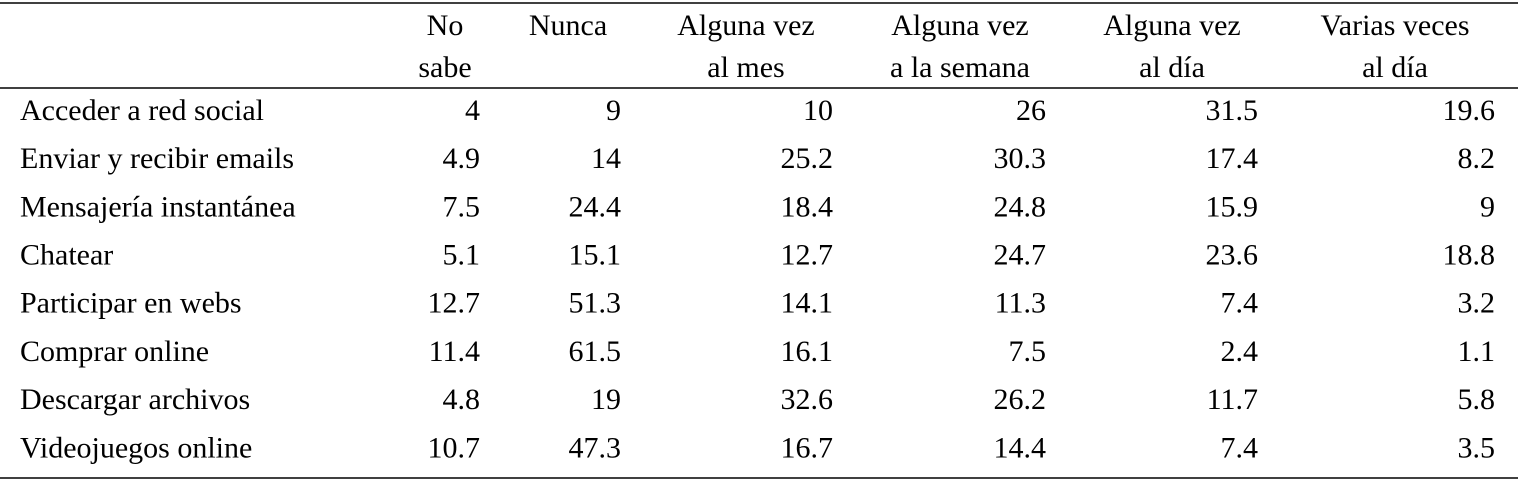 The image size is (1518, 483). I want to click on row-label: Videojuegos online, so click(136, 447).